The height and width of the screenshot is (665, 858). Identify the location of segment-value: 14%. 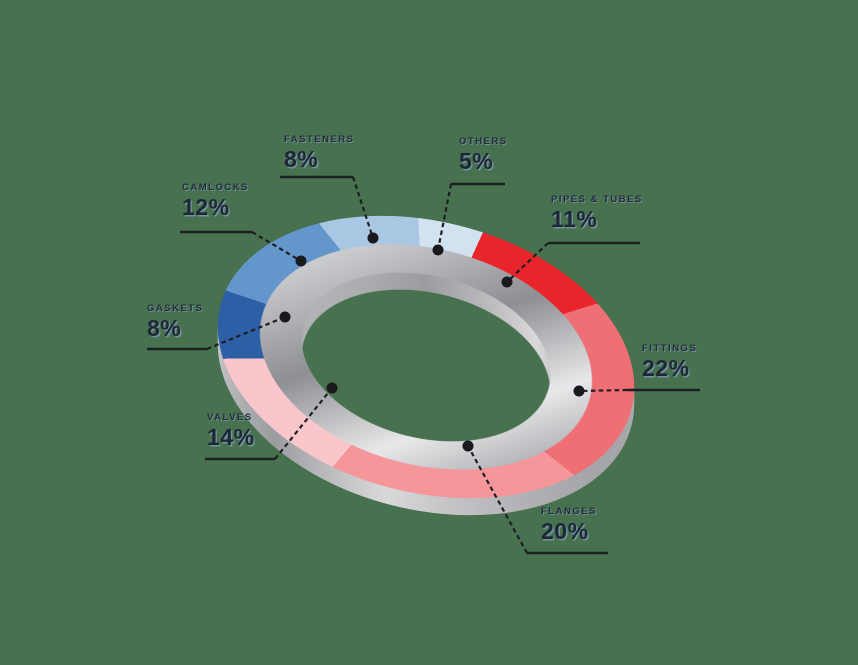
(231, 437).